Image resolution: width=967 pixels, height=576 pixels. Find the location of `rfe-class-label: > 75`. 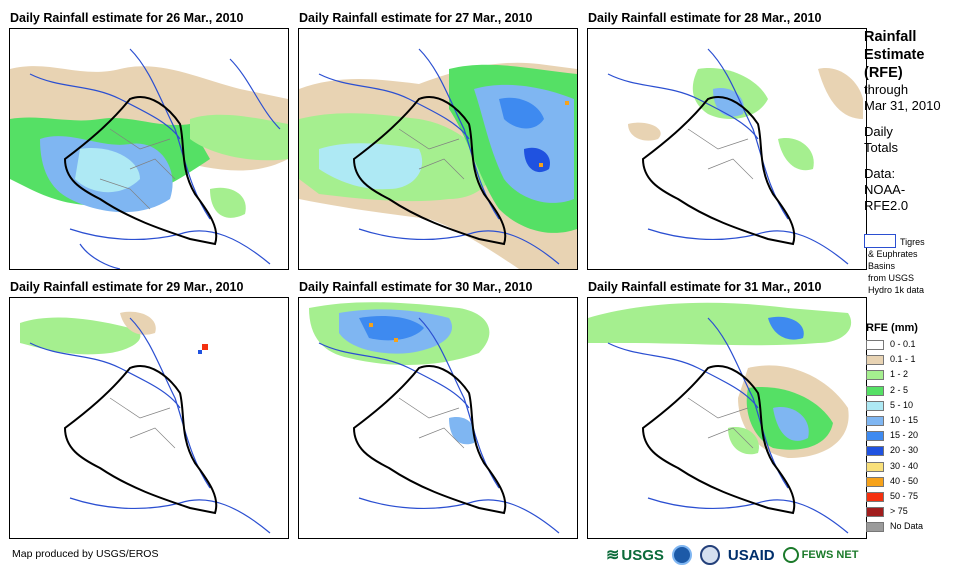

rfe-class-label: > 75 is located at coordinates (899, 511).